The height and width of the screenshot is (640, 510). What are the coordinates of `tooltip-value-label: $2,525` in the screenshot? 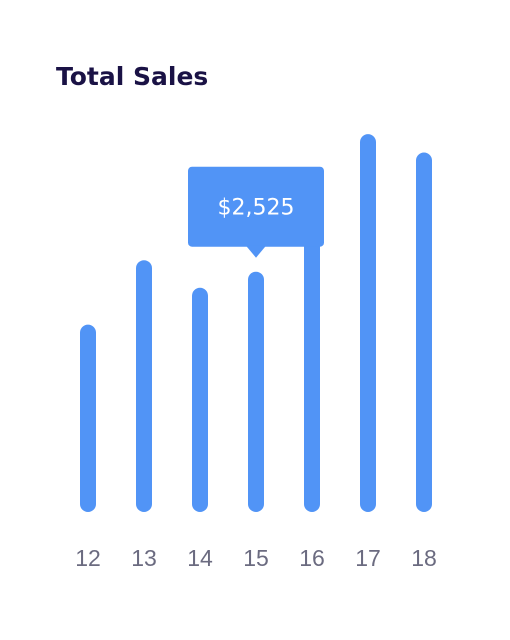 It's located at (256, 208).